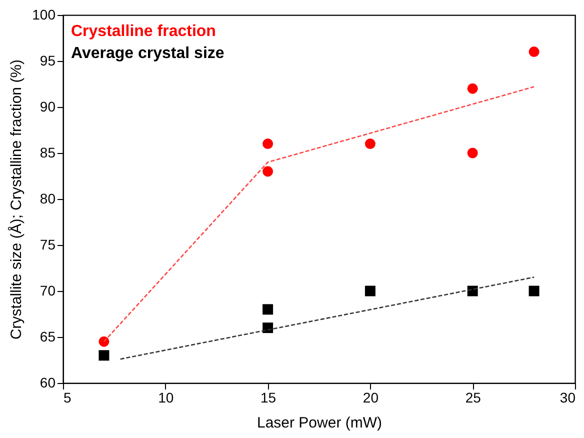 The height and width of the screenshot is (438, 584). What do you see at coordinates (48, 152) in the screenshot?
I see `y-tick-label: 85` at bounding box center [48, 152].